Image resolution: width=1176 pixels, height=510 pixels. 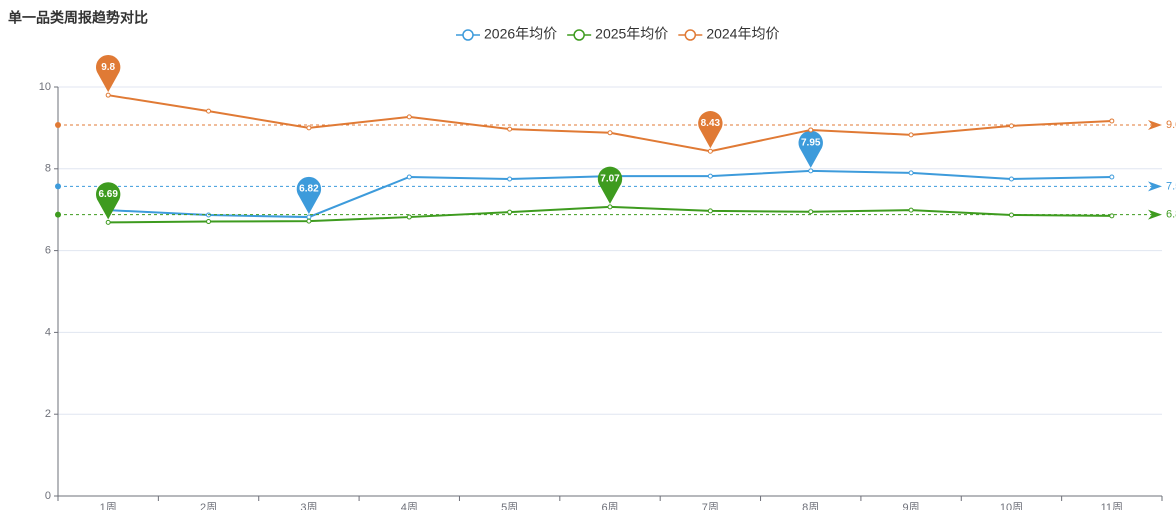 I want to click on average-label: 9.07, so click(x=1171, y=125).